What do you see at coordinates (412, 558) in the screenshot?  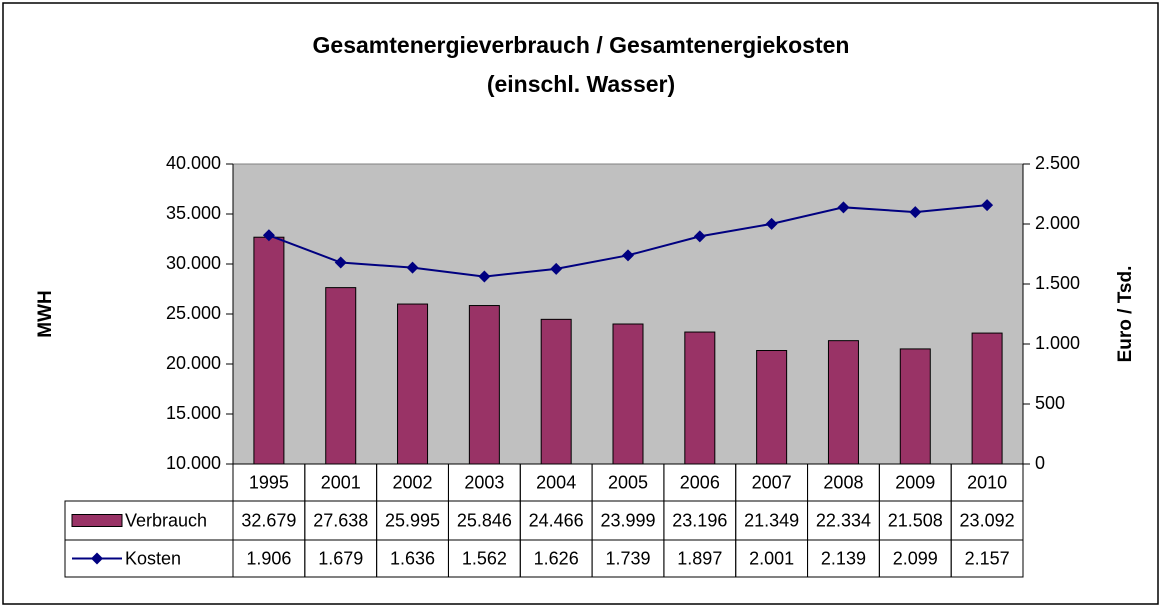 I see `table-value: 1.636` at bounding box center [412, 558].